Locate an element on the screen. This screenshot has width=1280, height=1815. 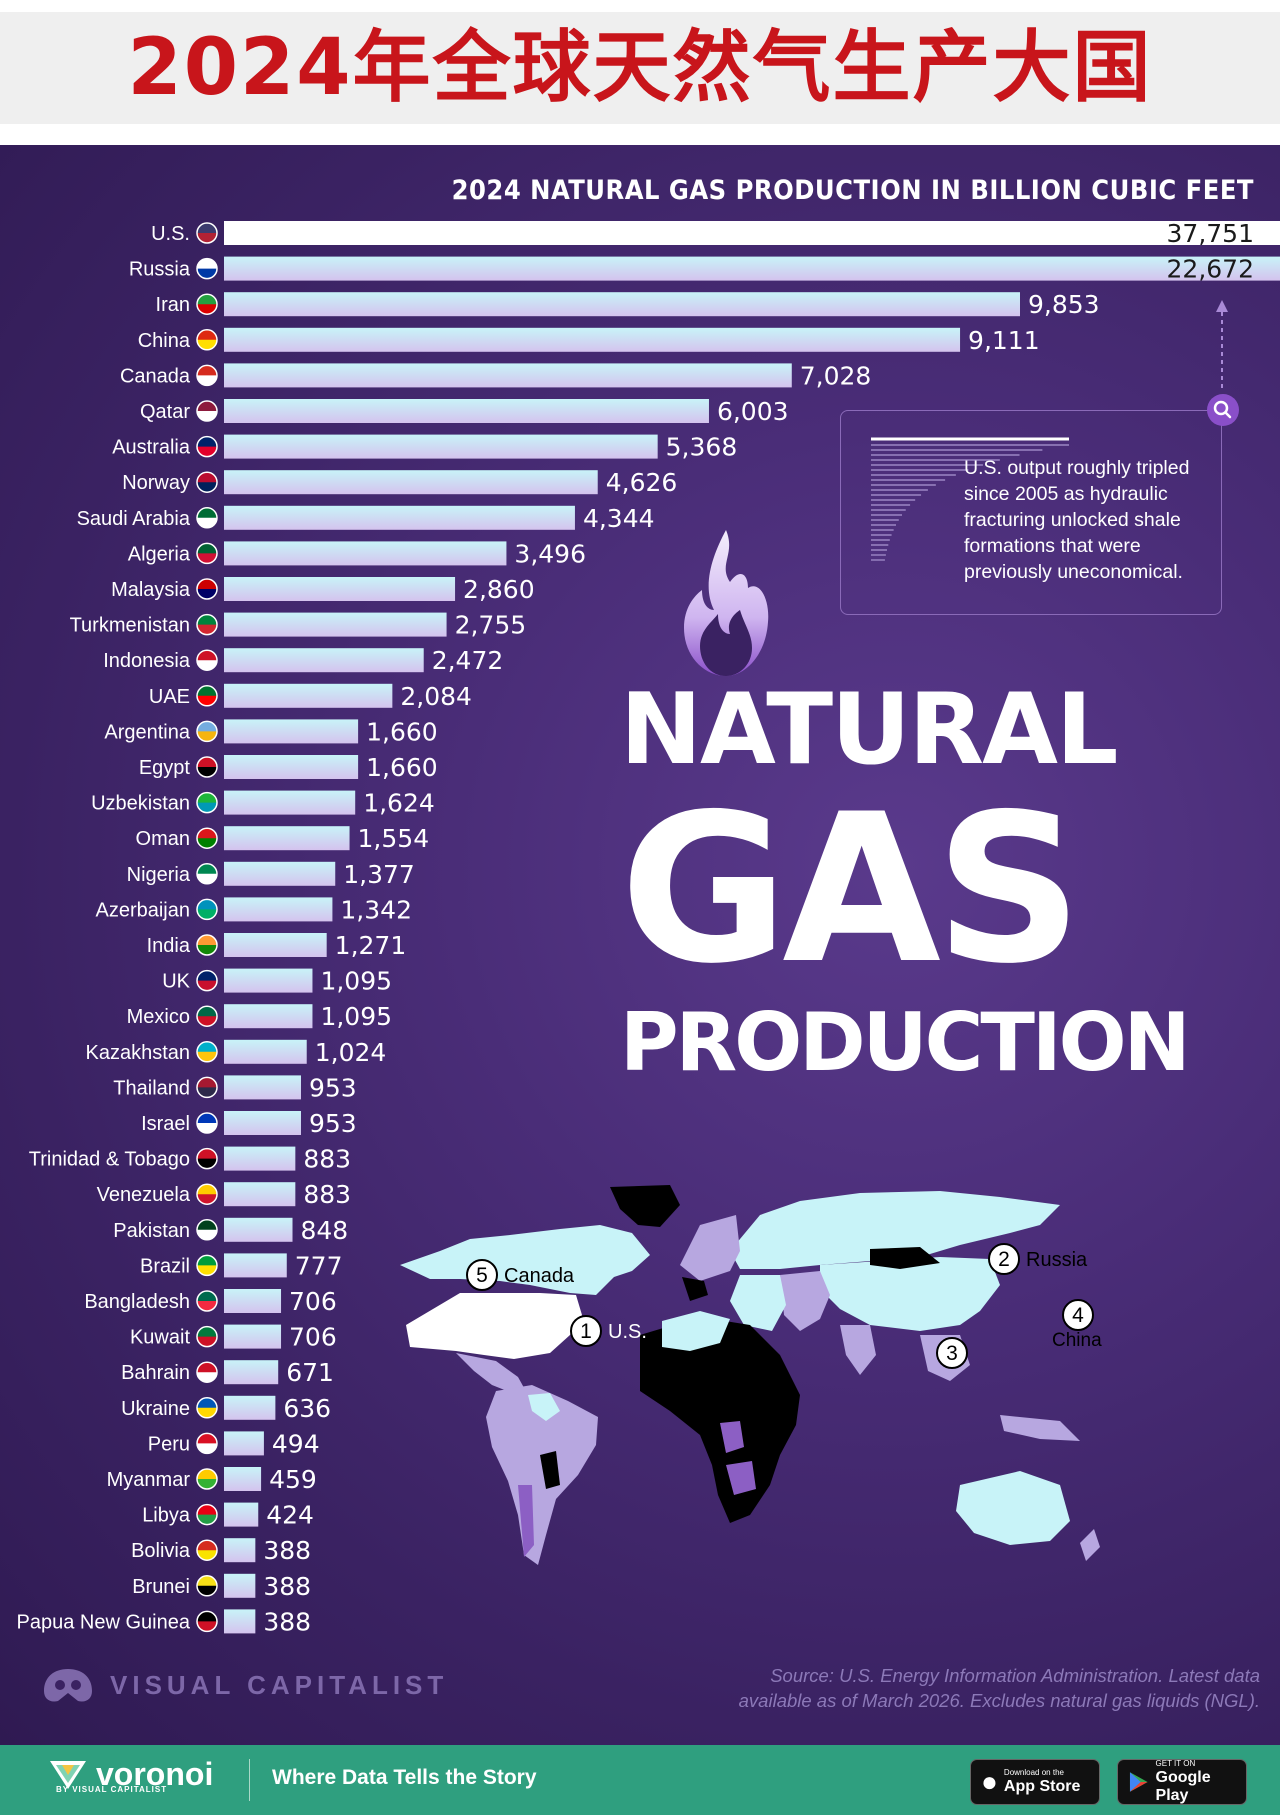
value-label: 22,672 is located at coordinates (1210, 269).